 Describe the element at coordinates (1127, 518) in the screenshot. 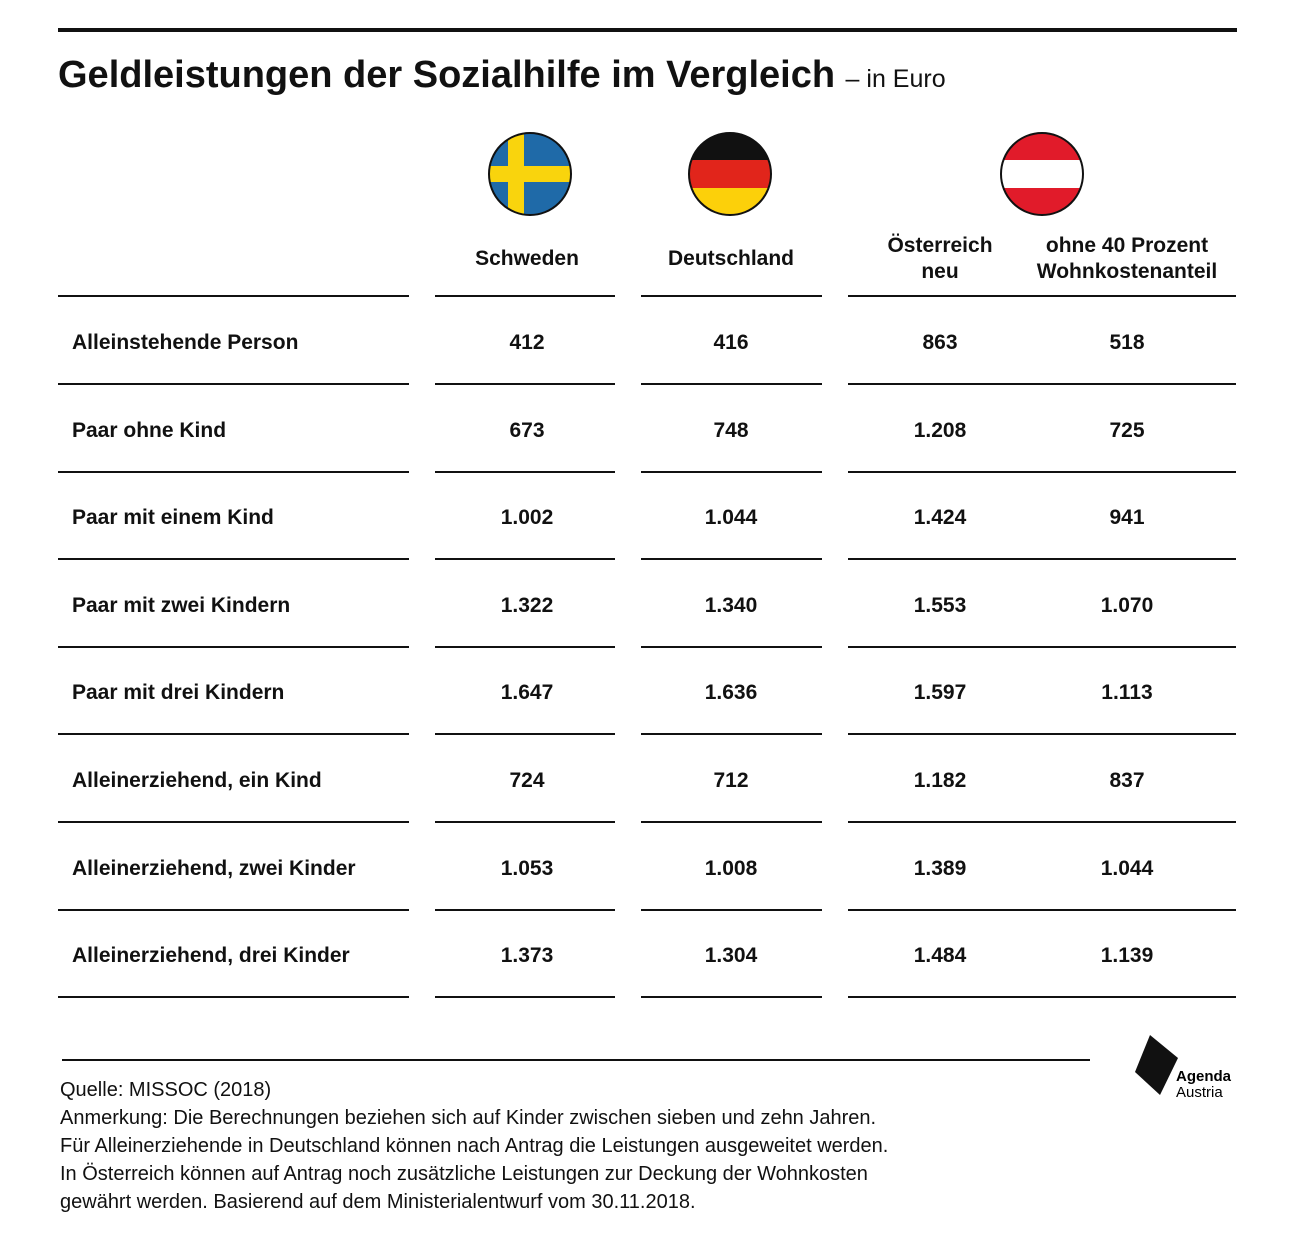

I see `cell-value: 941` at that location.